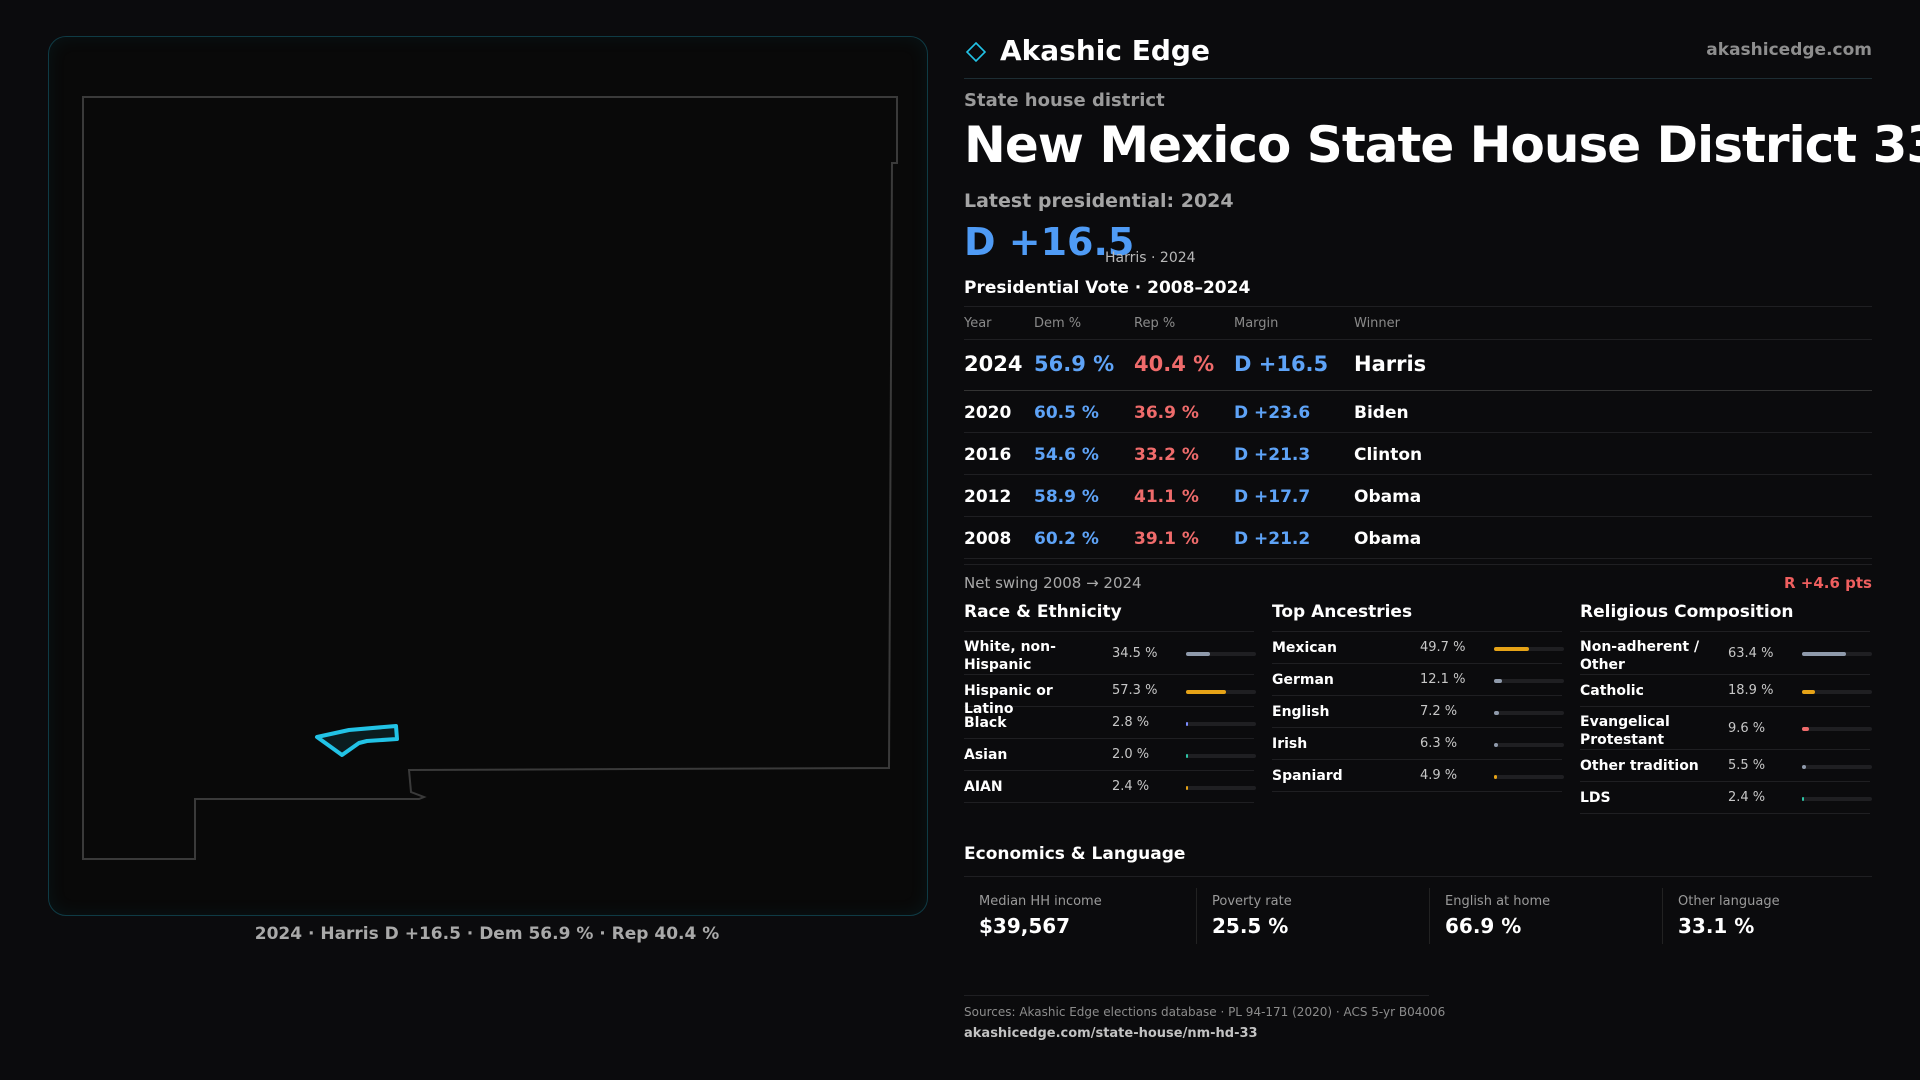 The image size is (1920, 1080). I want to click on row-year: 2020, so click(988, 413).